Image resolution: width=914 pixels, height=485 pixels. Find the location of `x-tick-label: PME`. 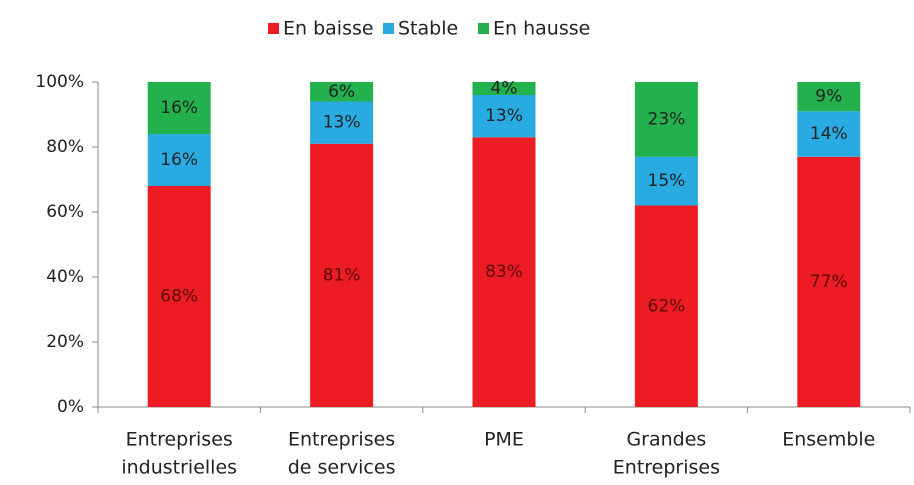

x-tick-label: PME is located at coordinates (504, 440).